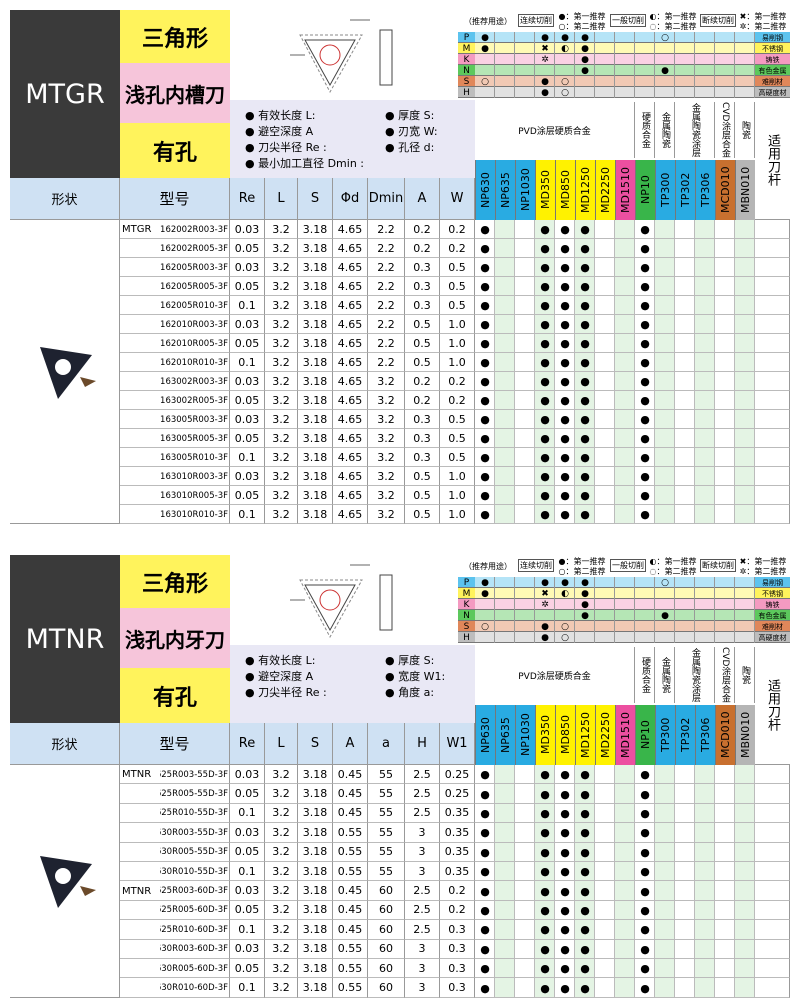  What do you see at coordinates (422, 438) in the screenshot?
I see `param-cell: 0.3` at bounding box center [422, 438].